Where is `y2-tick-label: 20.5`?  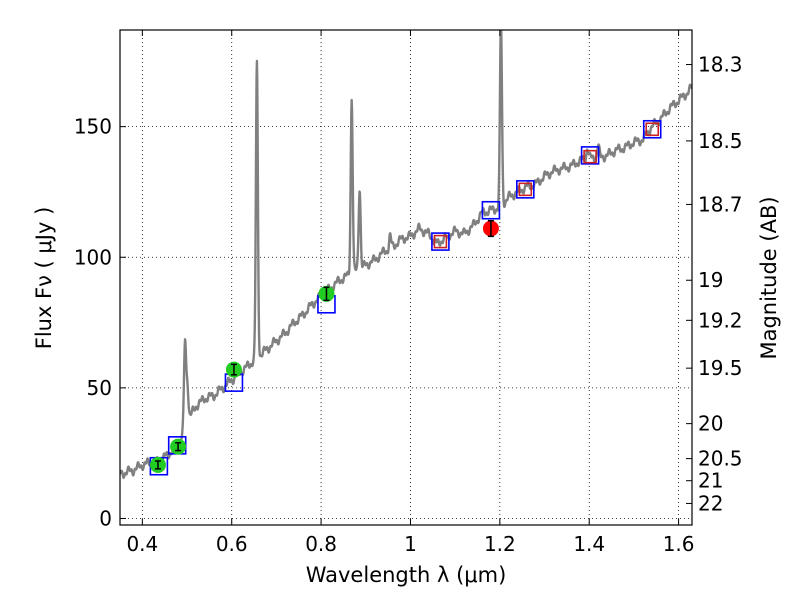
y2-tick-label: 20.5 is located at coordinates (720, 459).